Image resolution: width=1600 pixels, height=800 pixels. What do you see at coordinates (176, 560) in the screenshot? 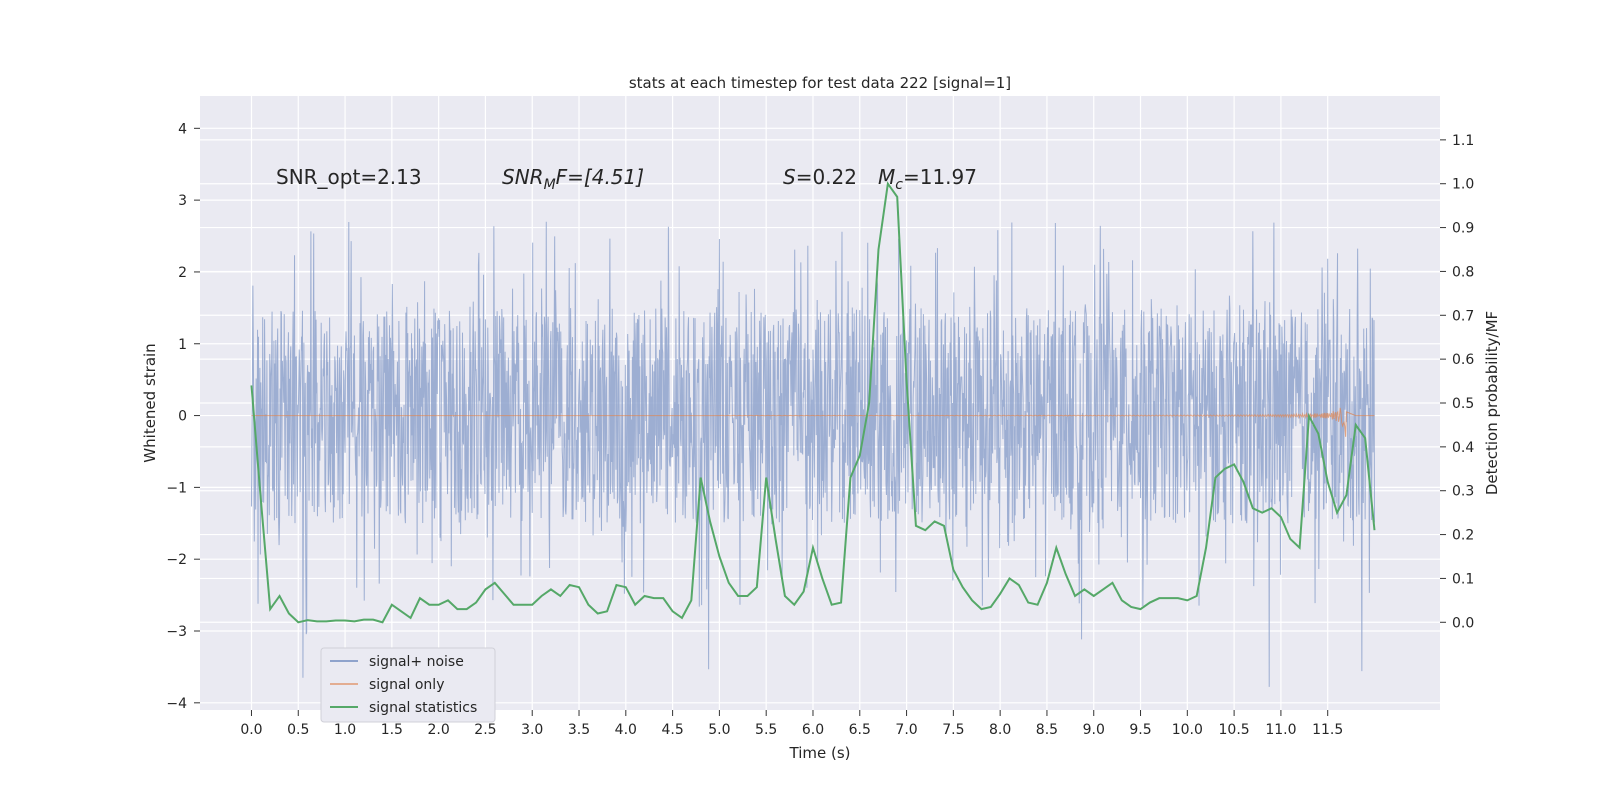
I see `y-tick-label: −2` at bounding box center [176, 560].